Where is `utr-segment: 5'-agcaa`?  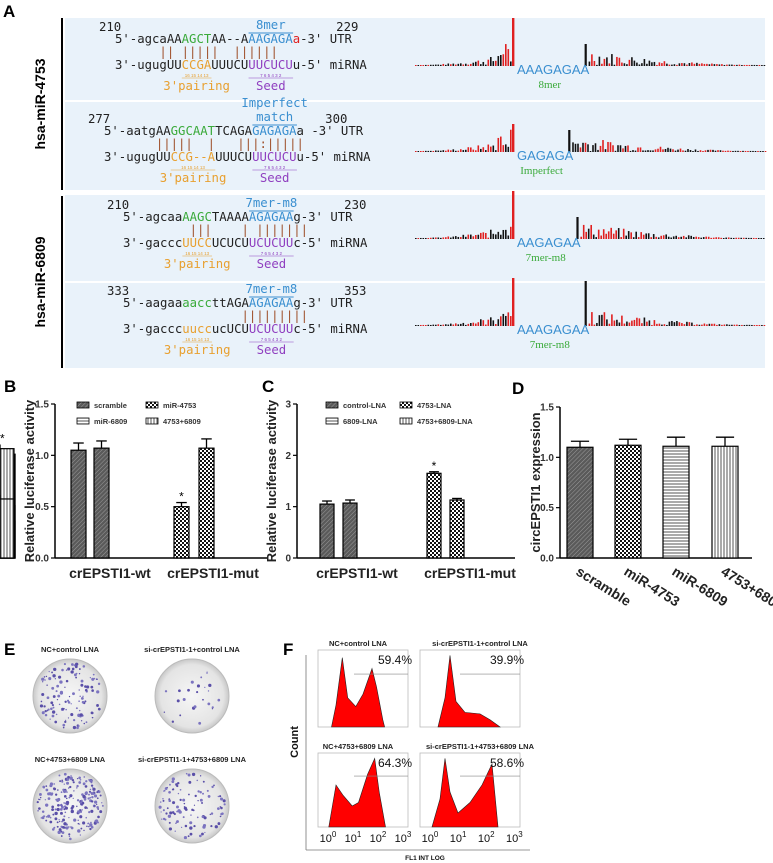
utr-segment: 5'-agcaa is located at coordinates (152, 217).